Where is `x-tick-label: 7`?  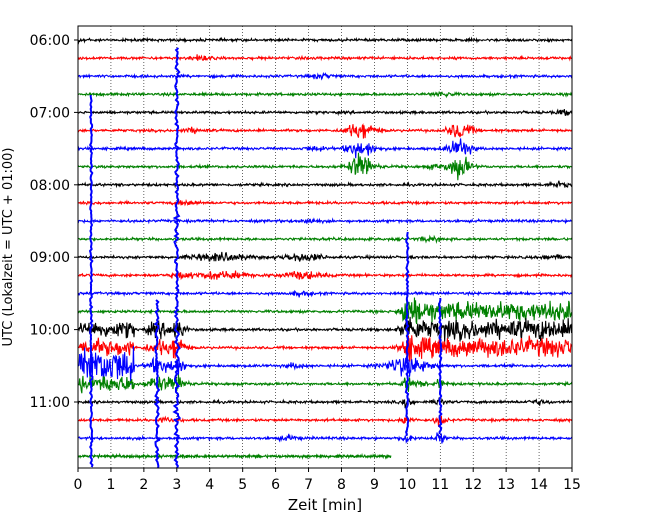
x-tick-label: 7 is located at coordinates (308, 485).